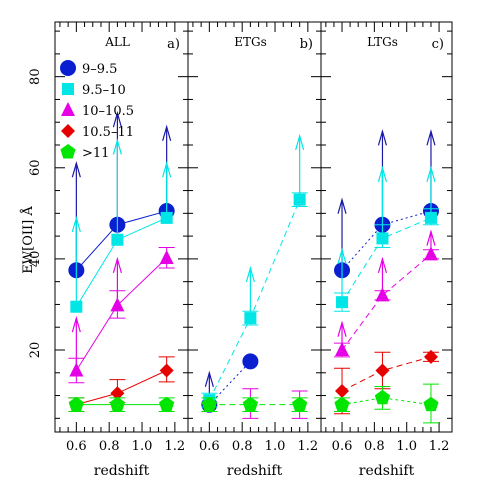 Image resolution: width=485 pixels, height=485 pixels. Describe the element at coordinates (173, 44) in the screenshot. I see `panel-tag: a)` at that location.